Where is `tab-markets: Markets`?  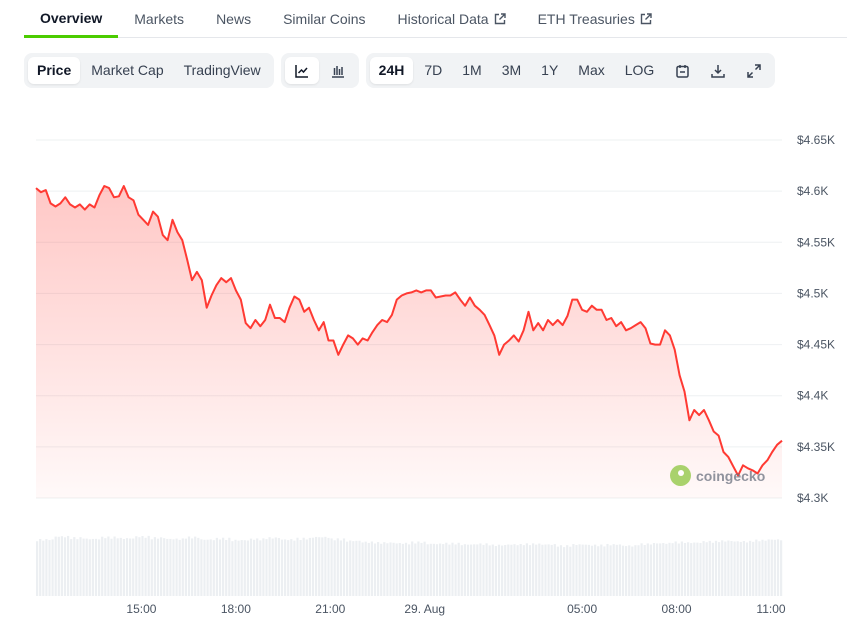 tab-markets: Markets is located at coordinates (159, 19).